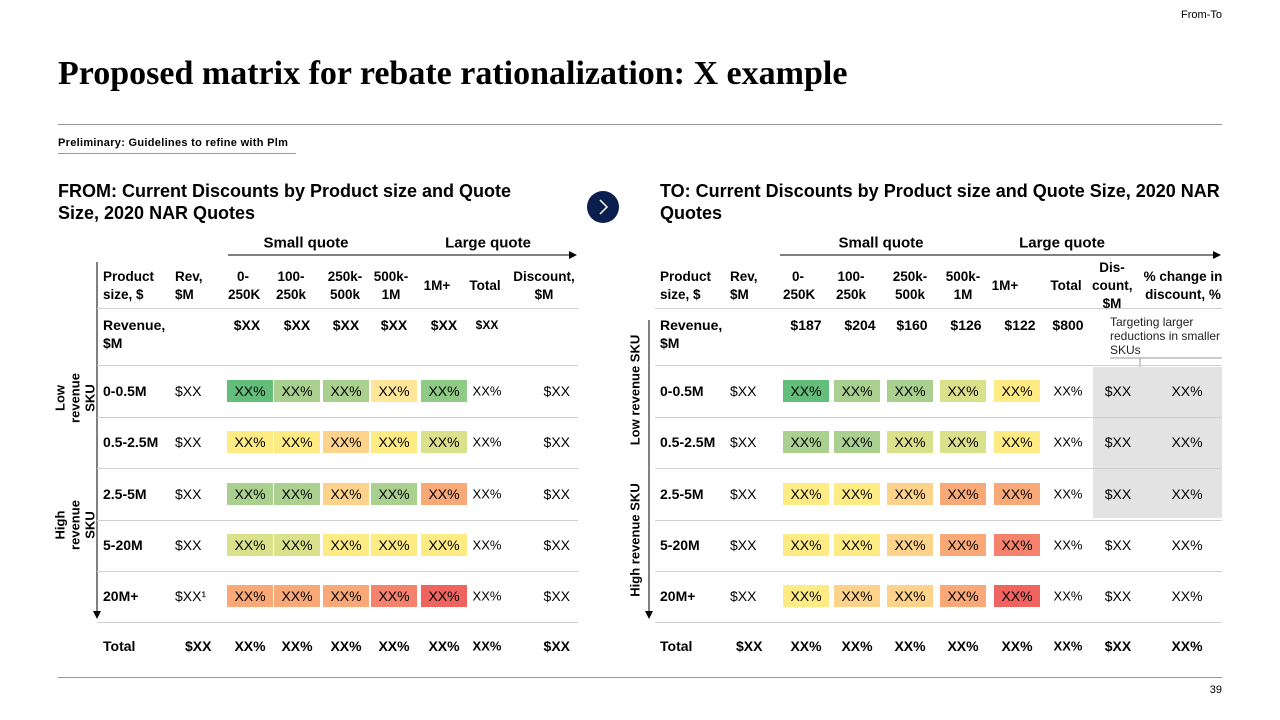 This screenshot has width=1280, height=720. What do you see at coordinates (1062, 243) in the screenshot?
I see `quote-label: Large quote` at bounding box center [1062, 243].